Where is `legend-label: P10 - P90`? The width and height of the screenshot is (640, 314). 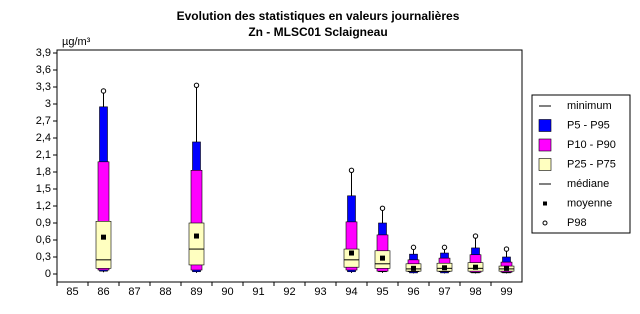 legend-label: P10 - P90 is located at coordinates (591, 145).